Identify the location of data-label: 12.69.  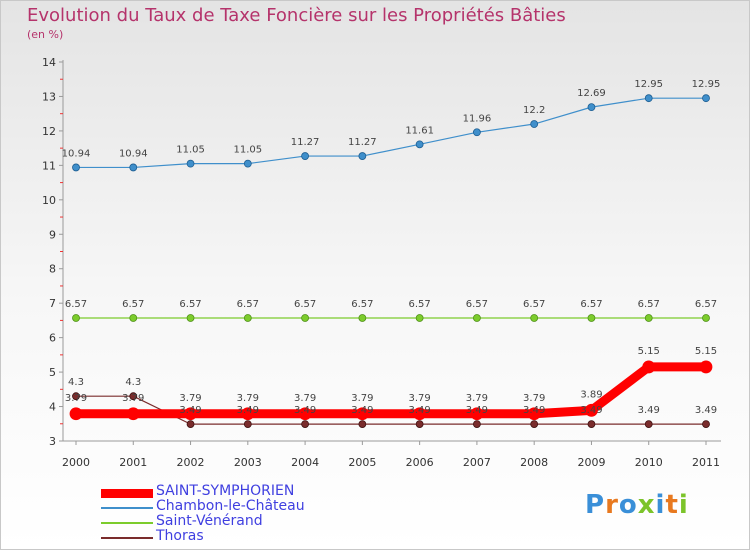
(591, 93).